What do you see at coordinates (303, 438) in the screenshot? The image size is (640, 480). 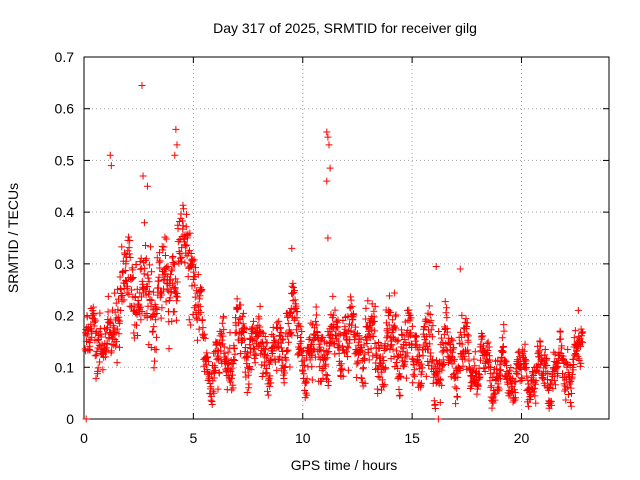 I see `x-tick-label: 10` at bounding box center [303, 438].